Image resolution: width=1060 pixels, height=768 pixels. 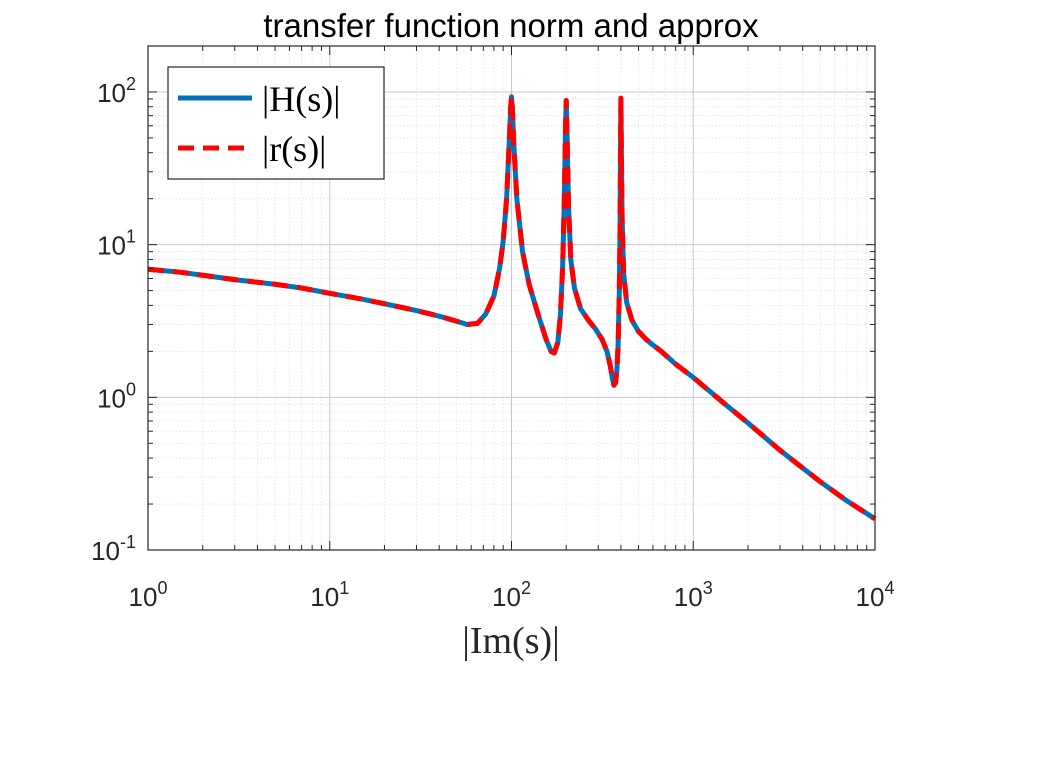 I want to click on x-tick-labels: 10⁰ 10¹ 10² 10³ 10⁴, so click(x=512, y=595).